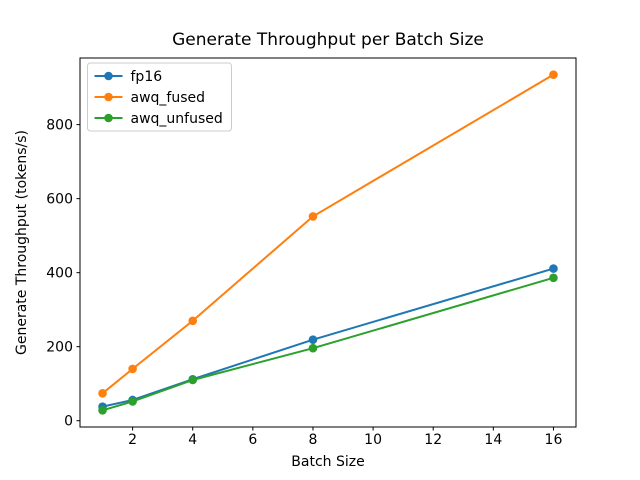  Describe the element at coordinates (554, 440) in the screenshot. I see `x-tick-label: 16` at that location.